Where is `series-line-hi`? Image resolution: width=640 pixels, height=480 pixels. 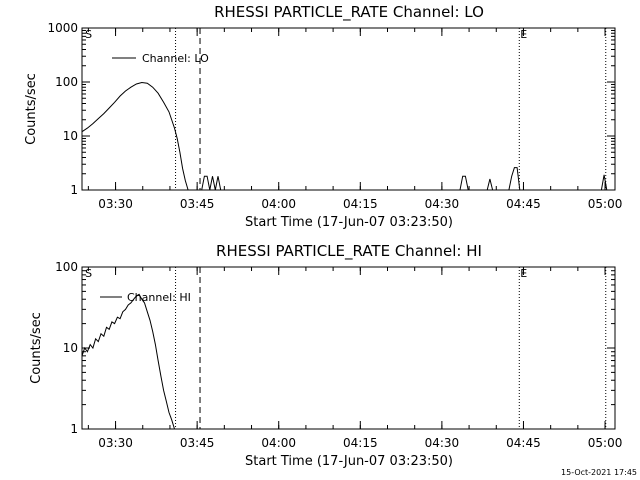
series-line-hi is located at coordinates (129, 361).